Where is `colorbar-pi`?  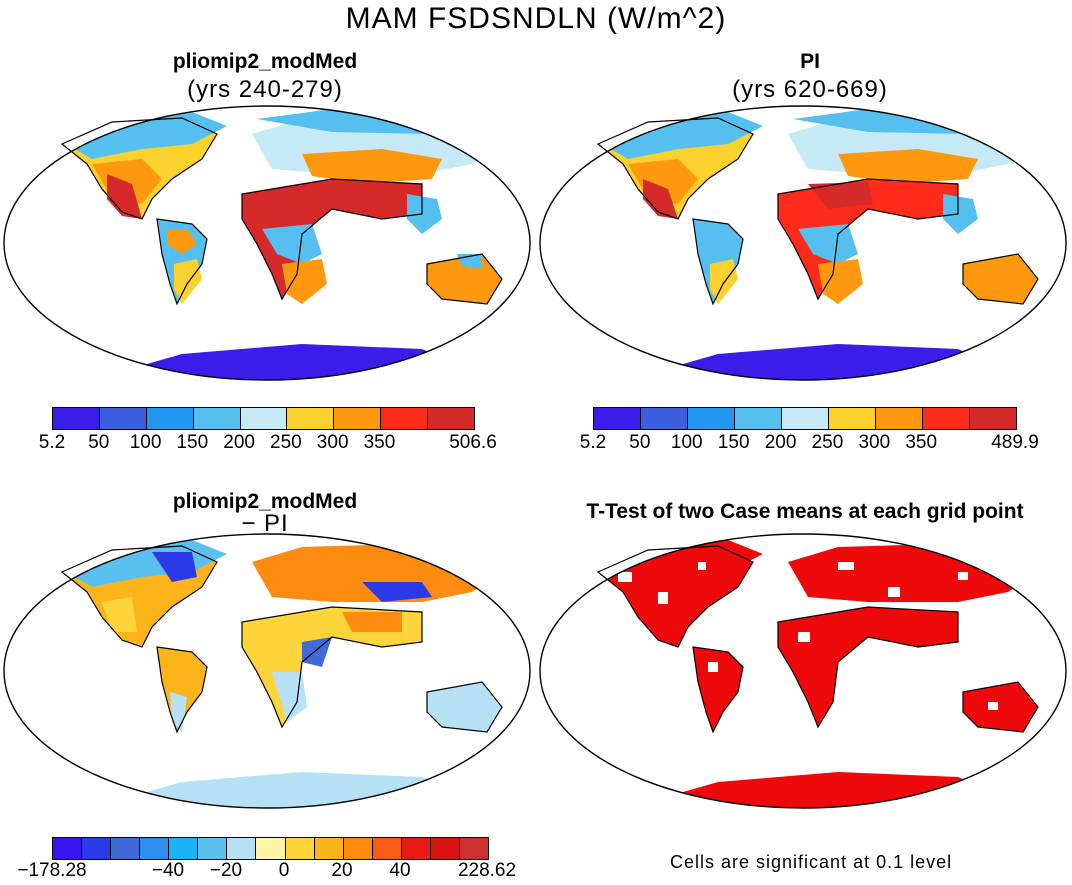 colorbar-pi is located at coordinates (805, 418).